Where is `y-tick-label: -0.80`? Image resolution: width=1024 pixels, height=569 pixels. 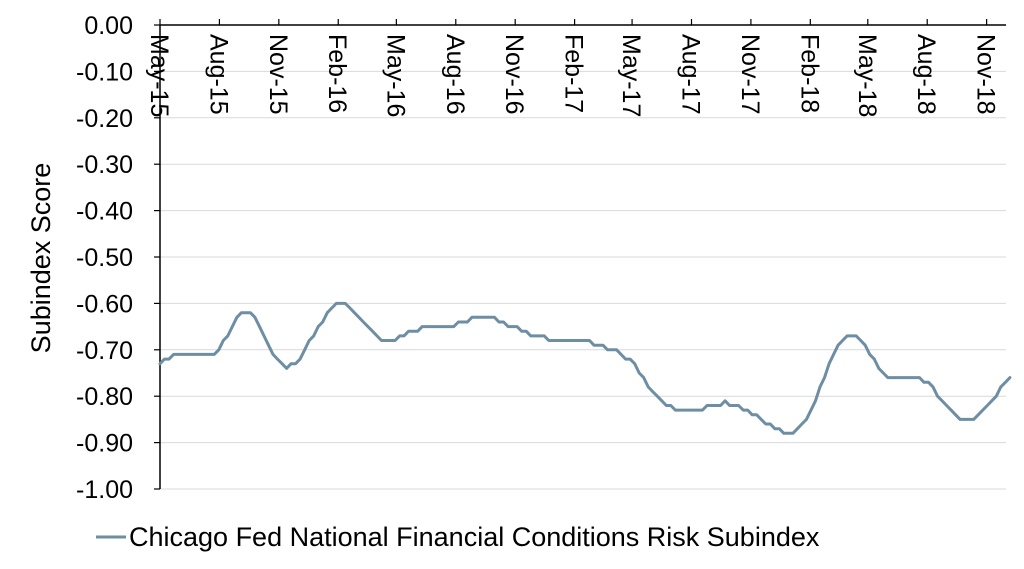
y-tick-label: -0.80 is located at coordinates (104, 397).